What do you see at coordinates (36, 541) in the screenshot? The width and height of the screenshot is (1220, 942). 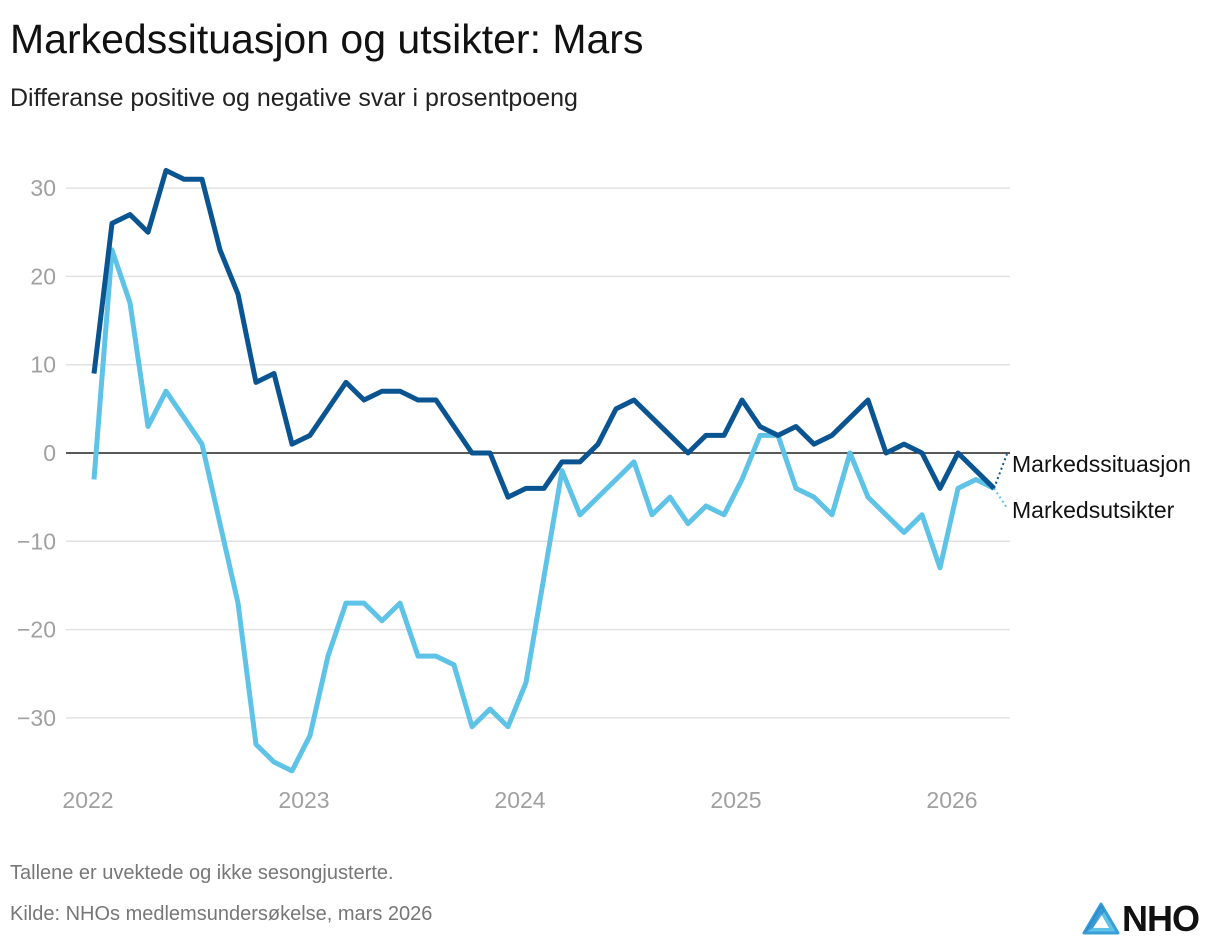 I see `y-tick-label: −10` at bounding box center [36, 541].